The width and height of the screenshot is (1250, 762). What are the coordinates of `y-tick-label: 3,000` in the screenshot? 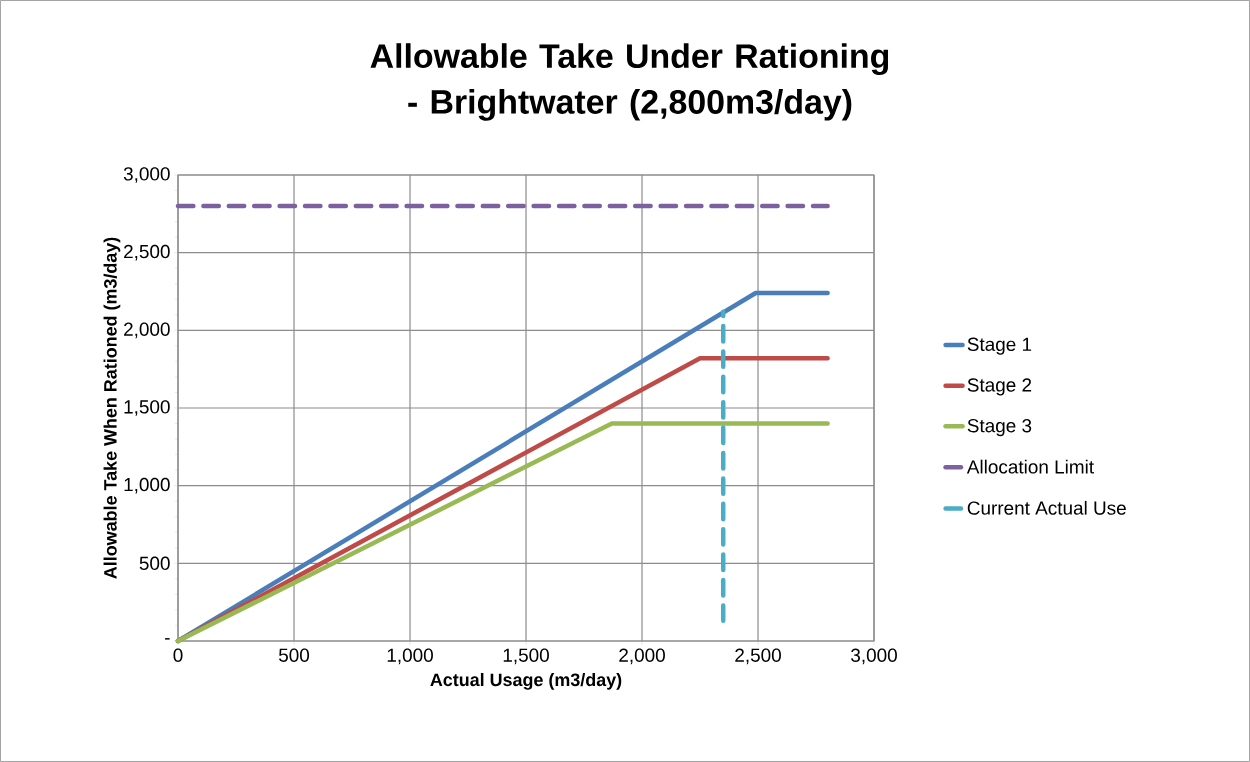 It's located at (146, 175).